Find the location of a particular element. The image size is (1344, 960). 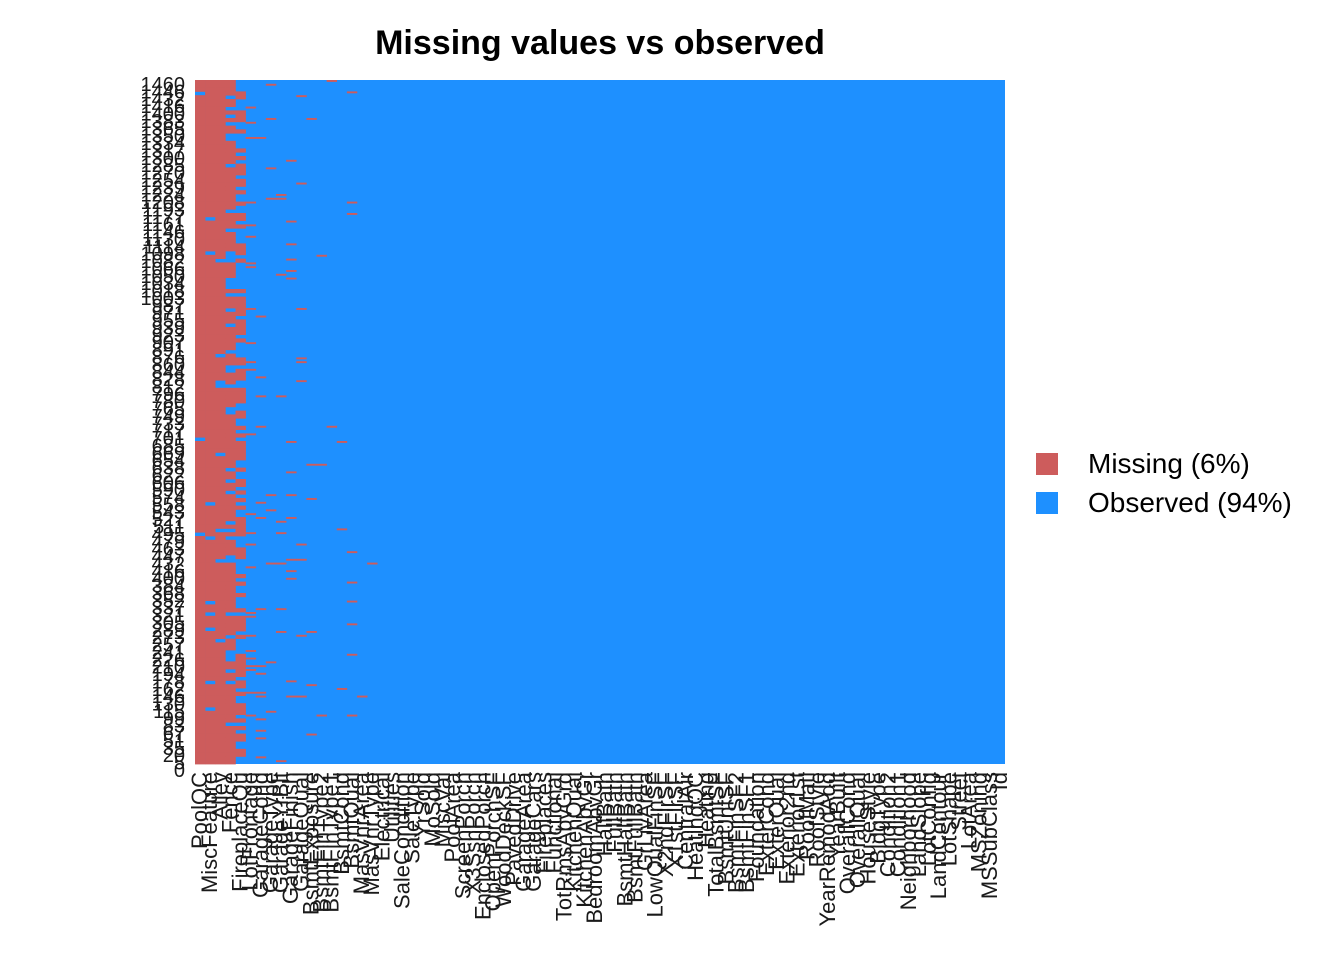

x-tick-label: BsmtCond is located at coordinates (341, 823).